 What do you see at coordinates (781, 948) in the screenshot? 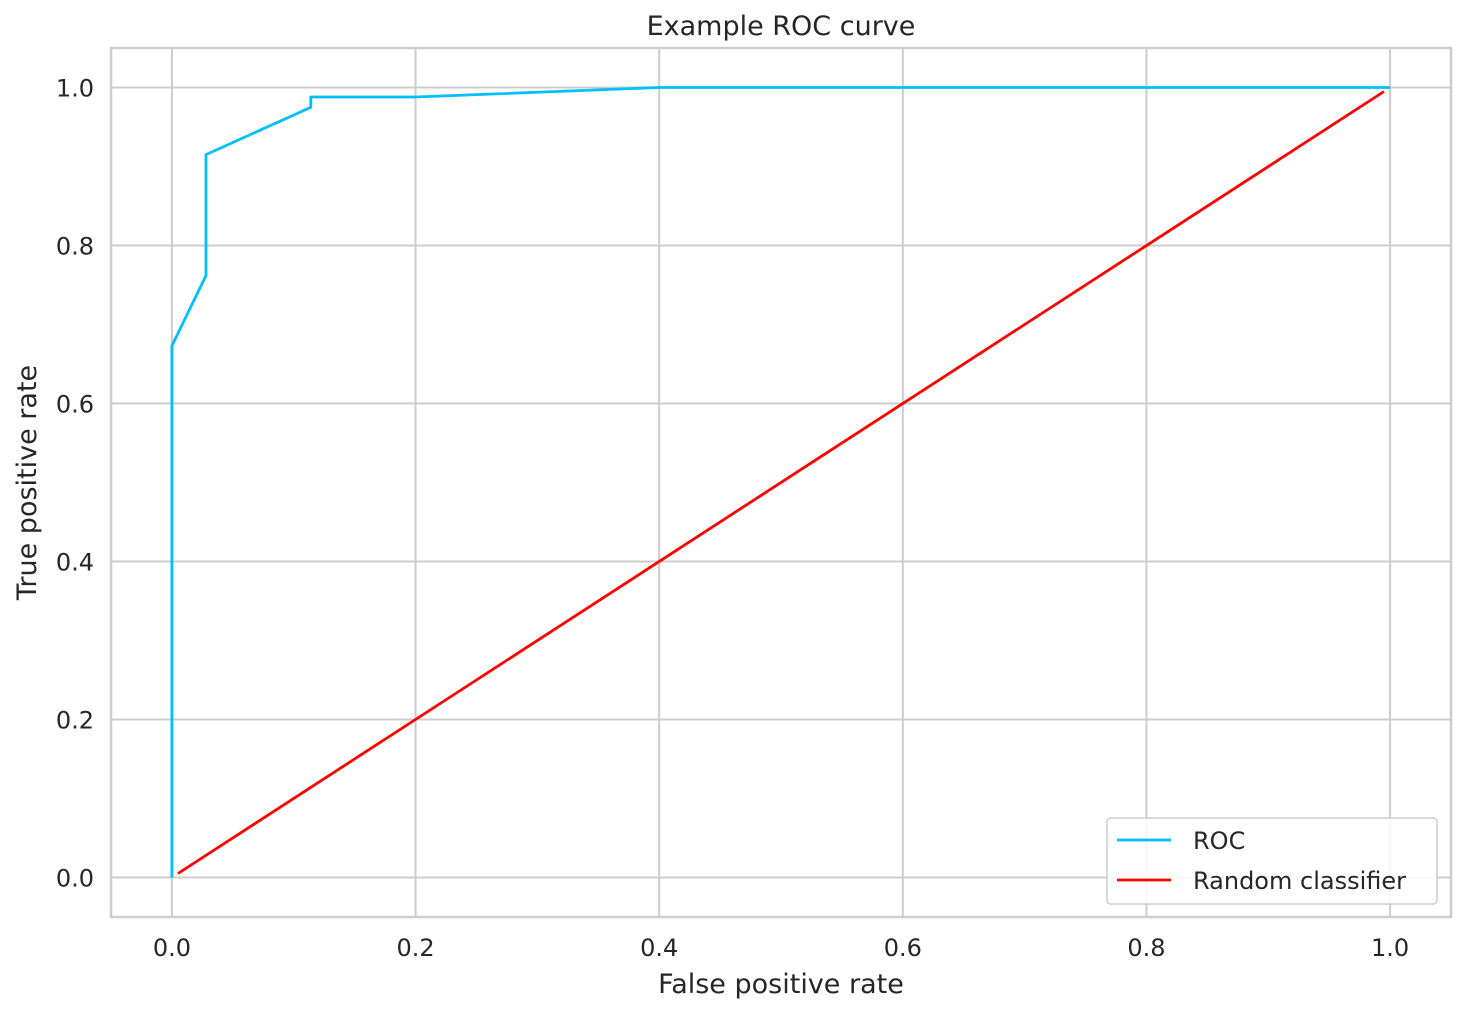
I see `x-tick-labels: 0.0 0.2 0.4 0.6 0.8 1.0` at bounding box center [781, 948].